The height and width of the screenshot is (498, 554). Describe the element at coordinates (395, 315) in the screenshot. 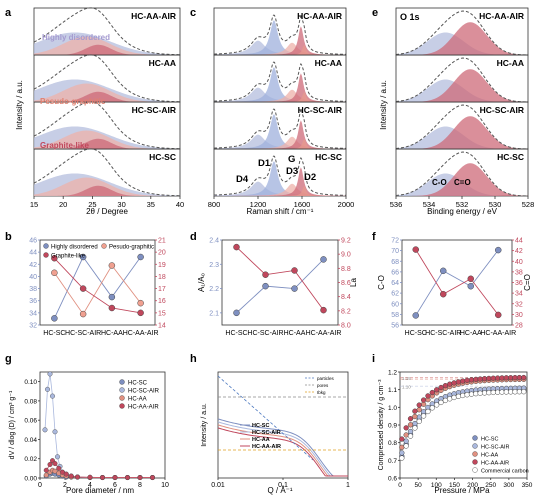

I see `y-tick-label-left: 58` at that location.